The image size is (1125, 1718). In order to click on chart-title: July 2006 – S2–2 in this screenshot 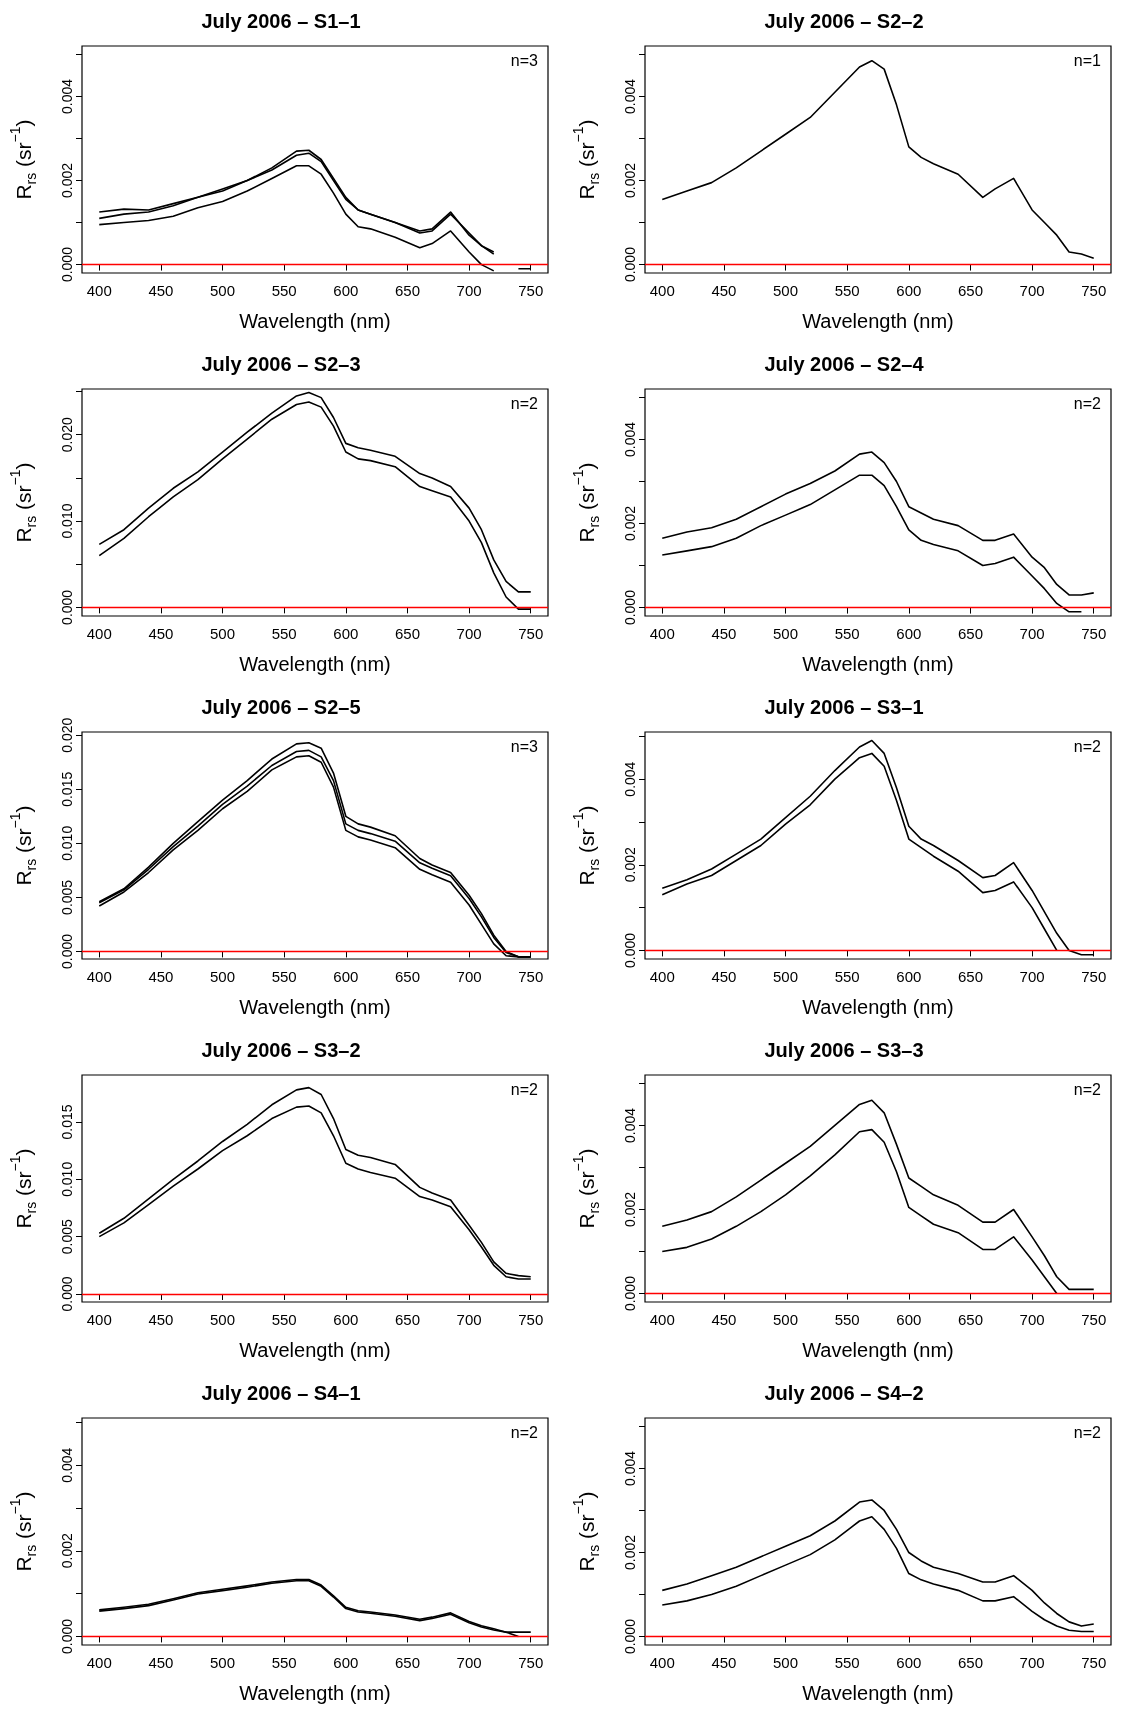, I will do `click(844, 21)`.